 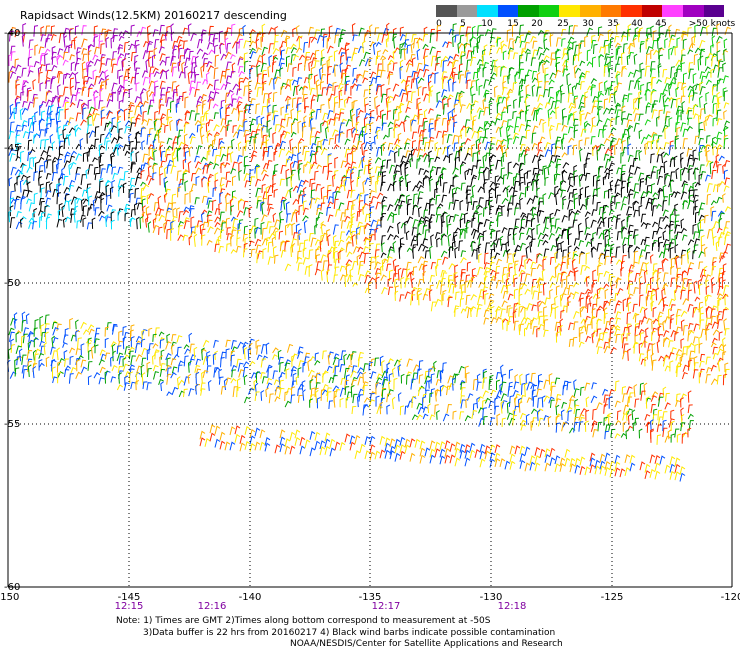 I want to click on time-label: 12:15, so click(x=129, y=606).